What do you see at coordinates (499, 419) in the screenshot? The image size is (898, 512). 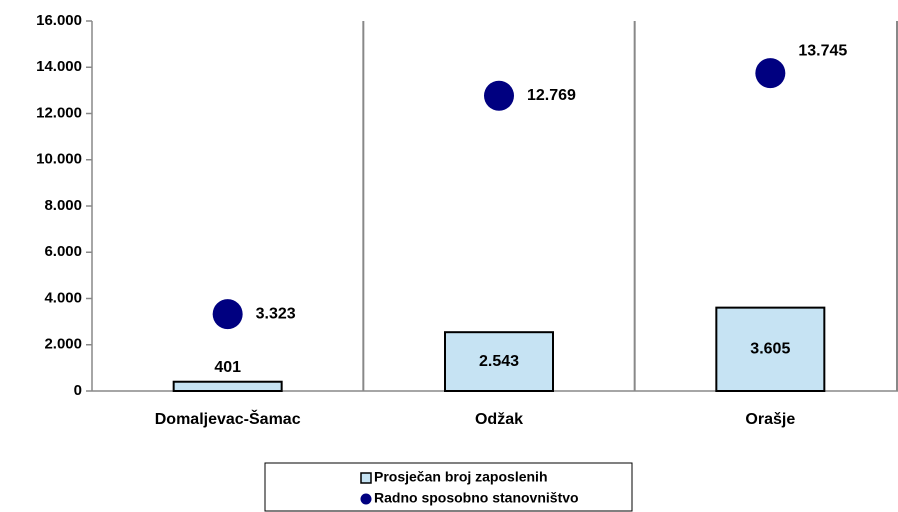 I see `x-tick-label: Odžak` at bounding box center [499, 419].